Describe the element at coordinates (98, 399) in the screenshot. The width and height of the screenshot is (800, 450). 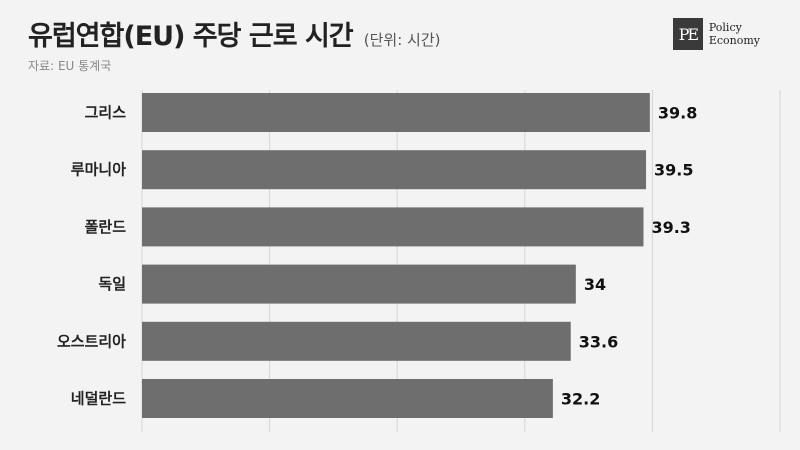
I see `category-label: 네덜란드` at that location.